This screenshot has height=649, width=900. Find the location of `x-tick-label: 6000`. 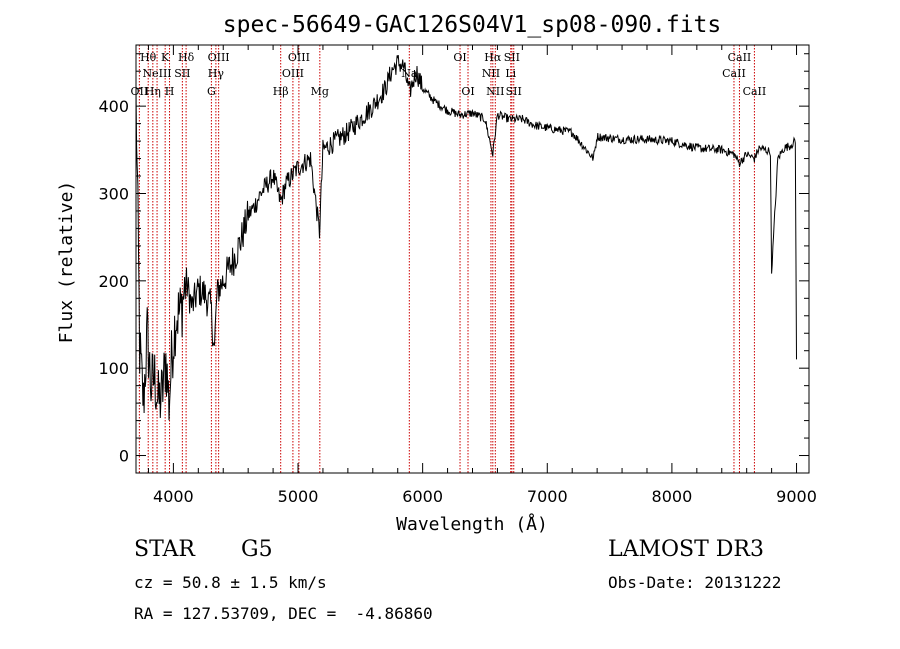

x-tick-label: 6000 is located at coordinates (422, 496).